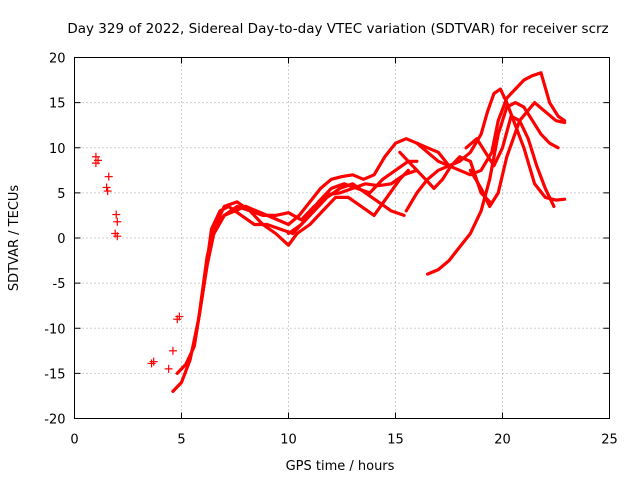 The height and width of the screenshot is (480, 640). What do you see at coordinates (54, 374) in the screenshot?
I see `y-tick-label: -15` at bounding box center [54, 374].